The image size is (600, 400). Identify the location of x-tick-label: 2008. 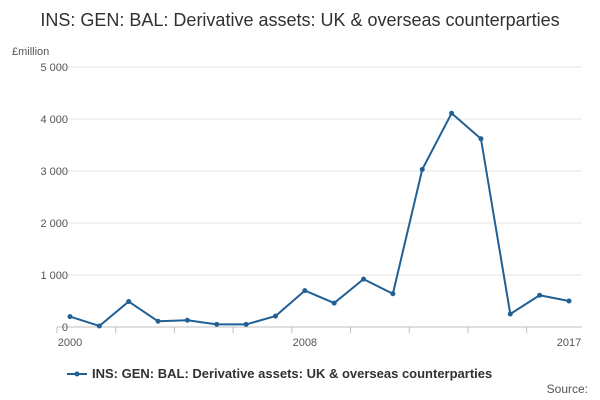
(305, 343).